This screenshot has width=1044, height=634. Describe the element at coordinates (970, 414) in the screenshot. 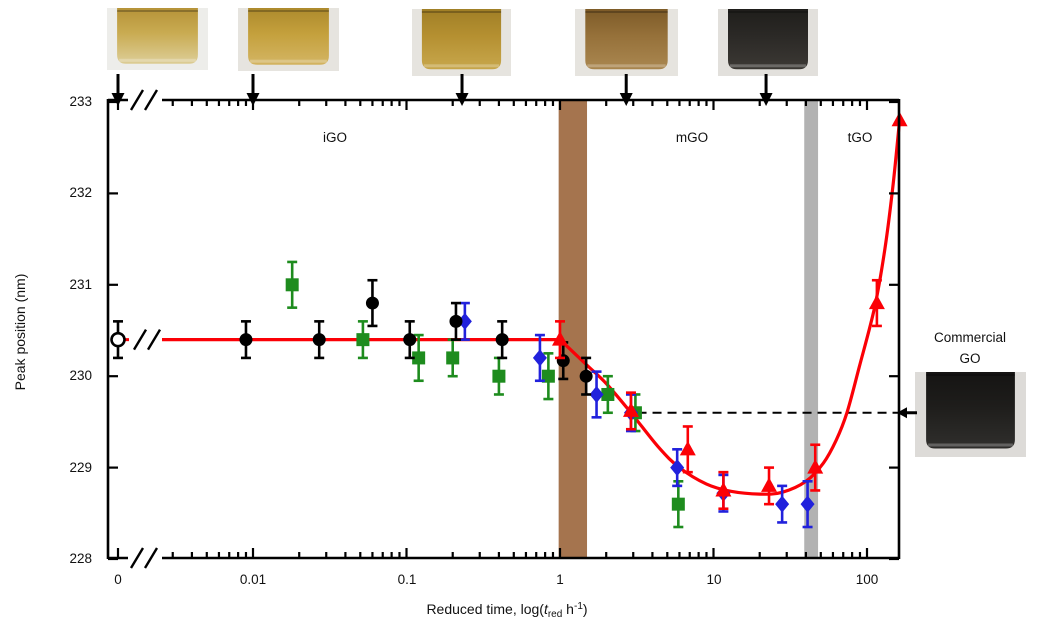

I see `commercial-go-photo` at that location.